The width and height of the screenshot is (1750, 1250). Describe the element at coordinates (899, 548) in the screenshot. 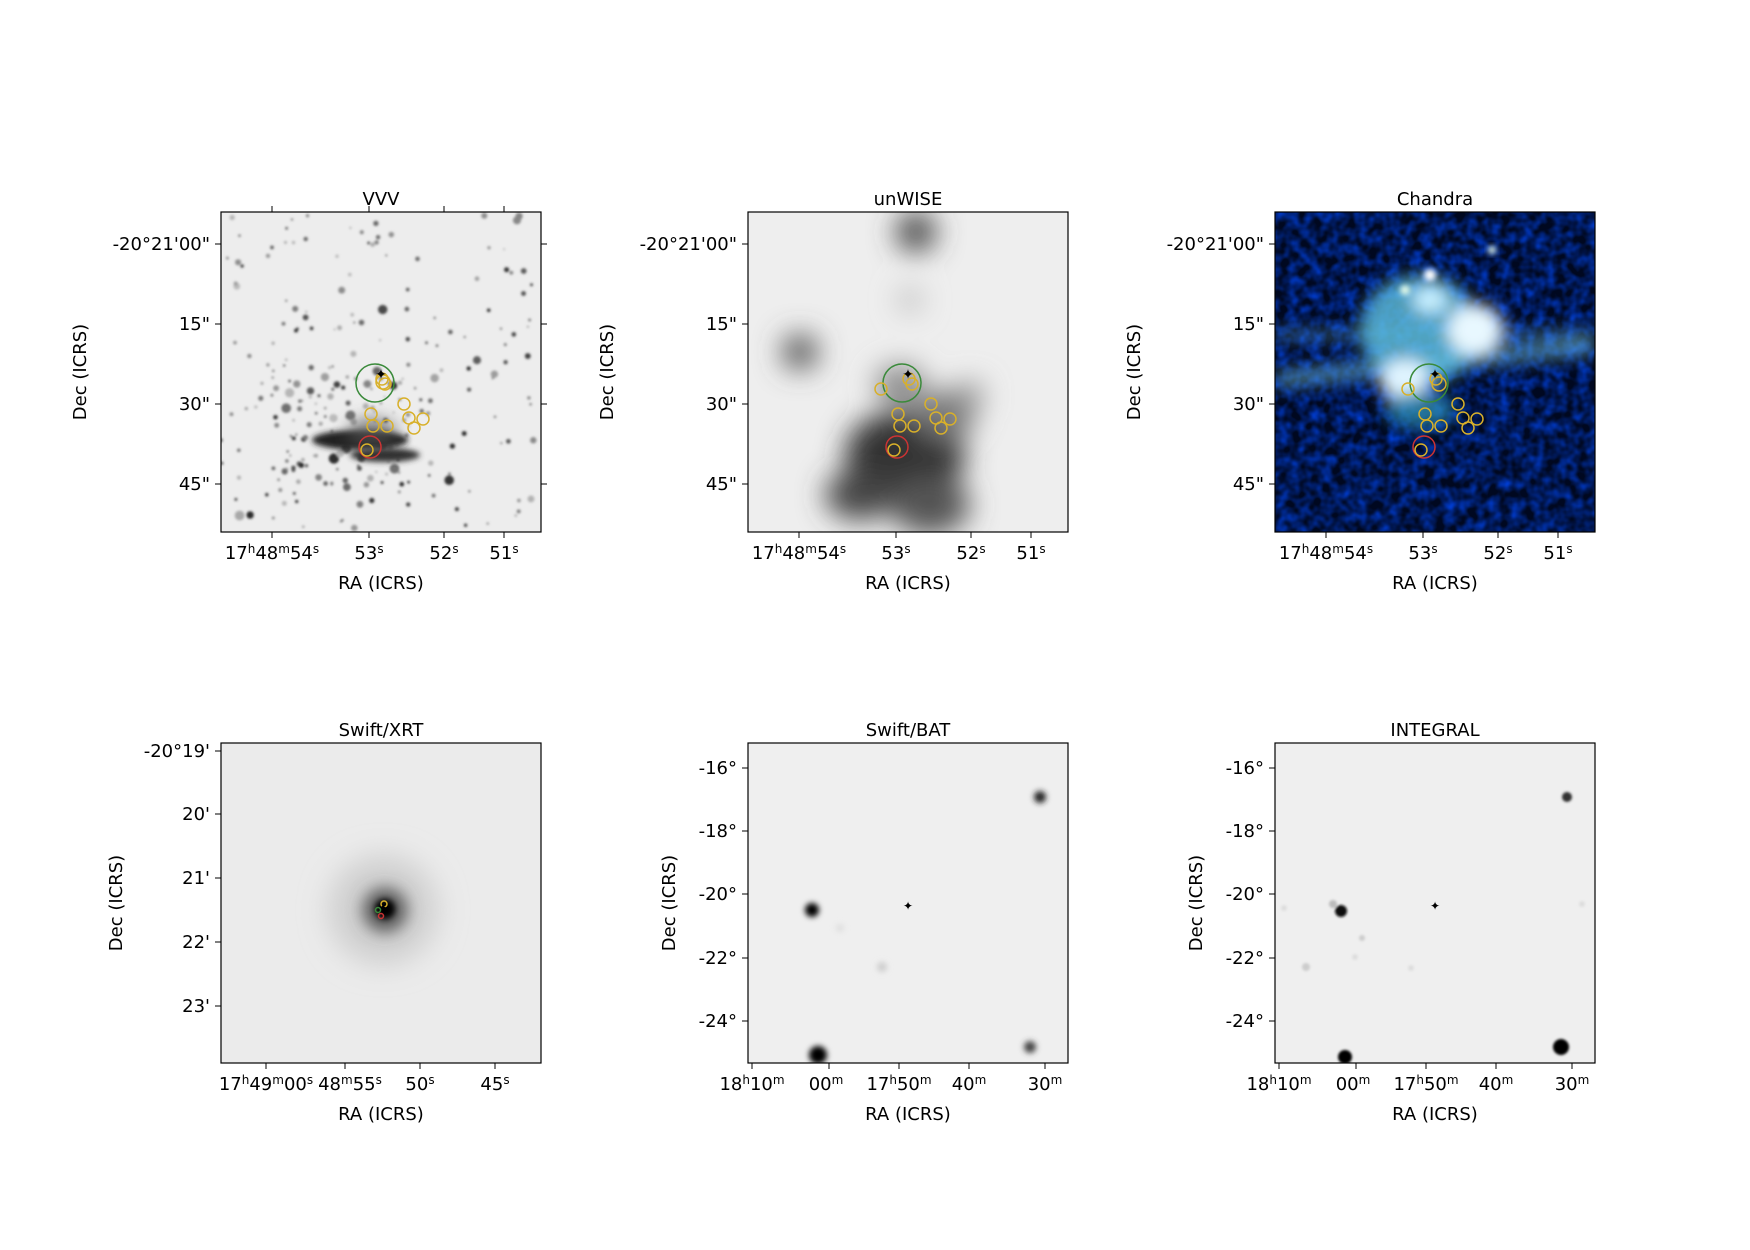

I see `x-axis: 17h48m54s 53s 52s 51s` at that location.